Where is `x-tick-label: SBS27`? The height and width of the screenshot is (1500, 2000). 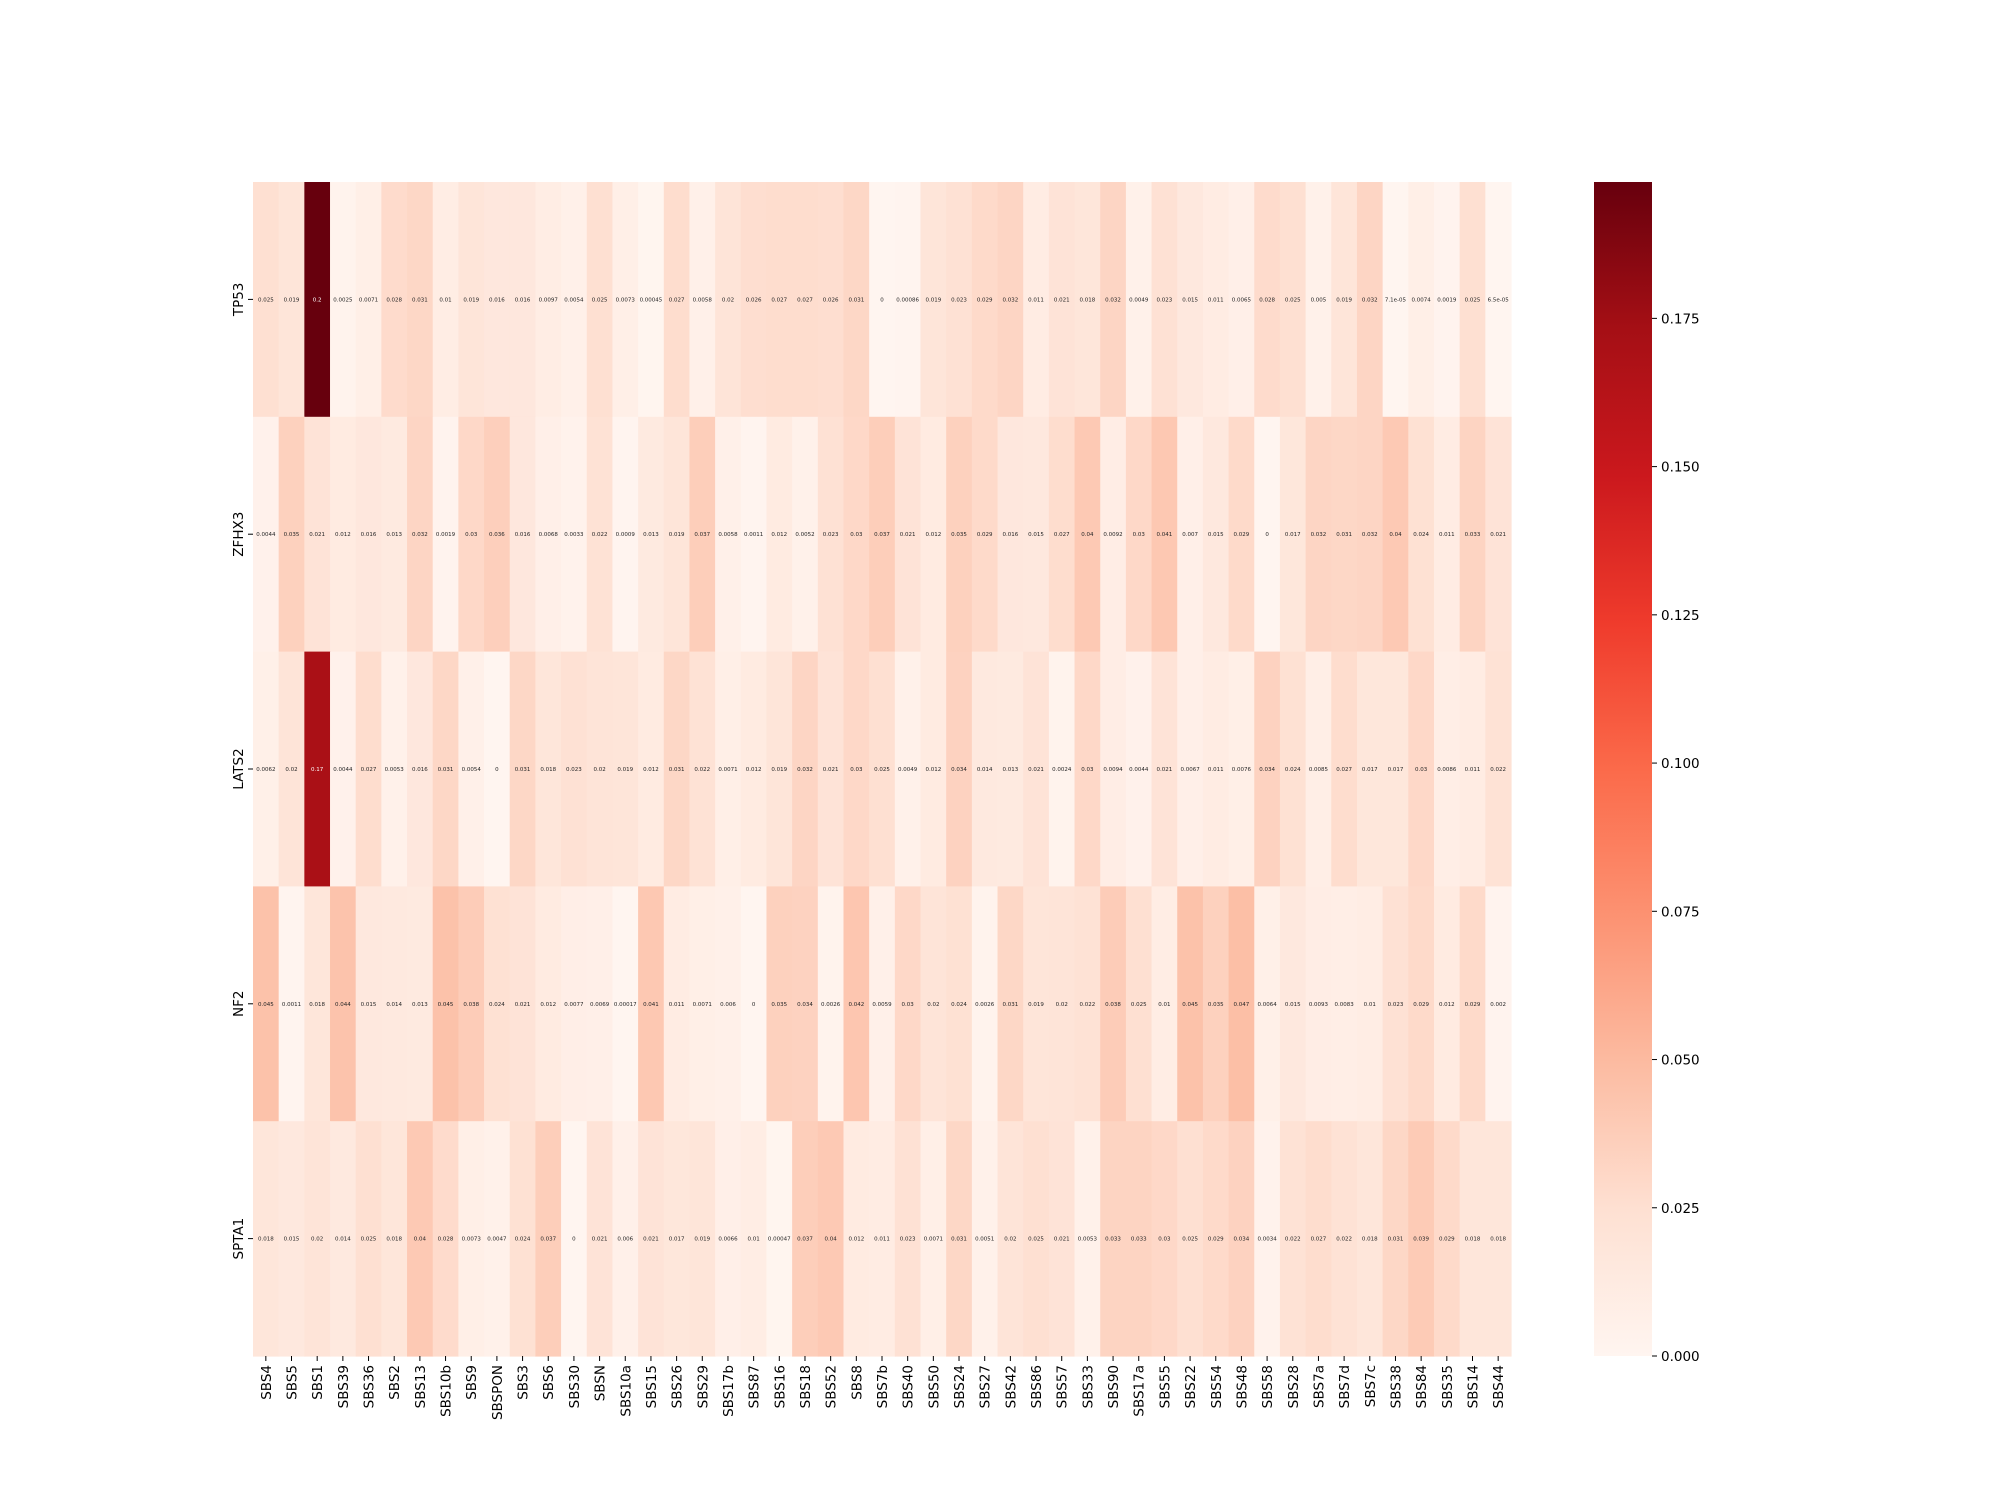
x-tick-label: SBS27 is located at coordinates (986, 1386).